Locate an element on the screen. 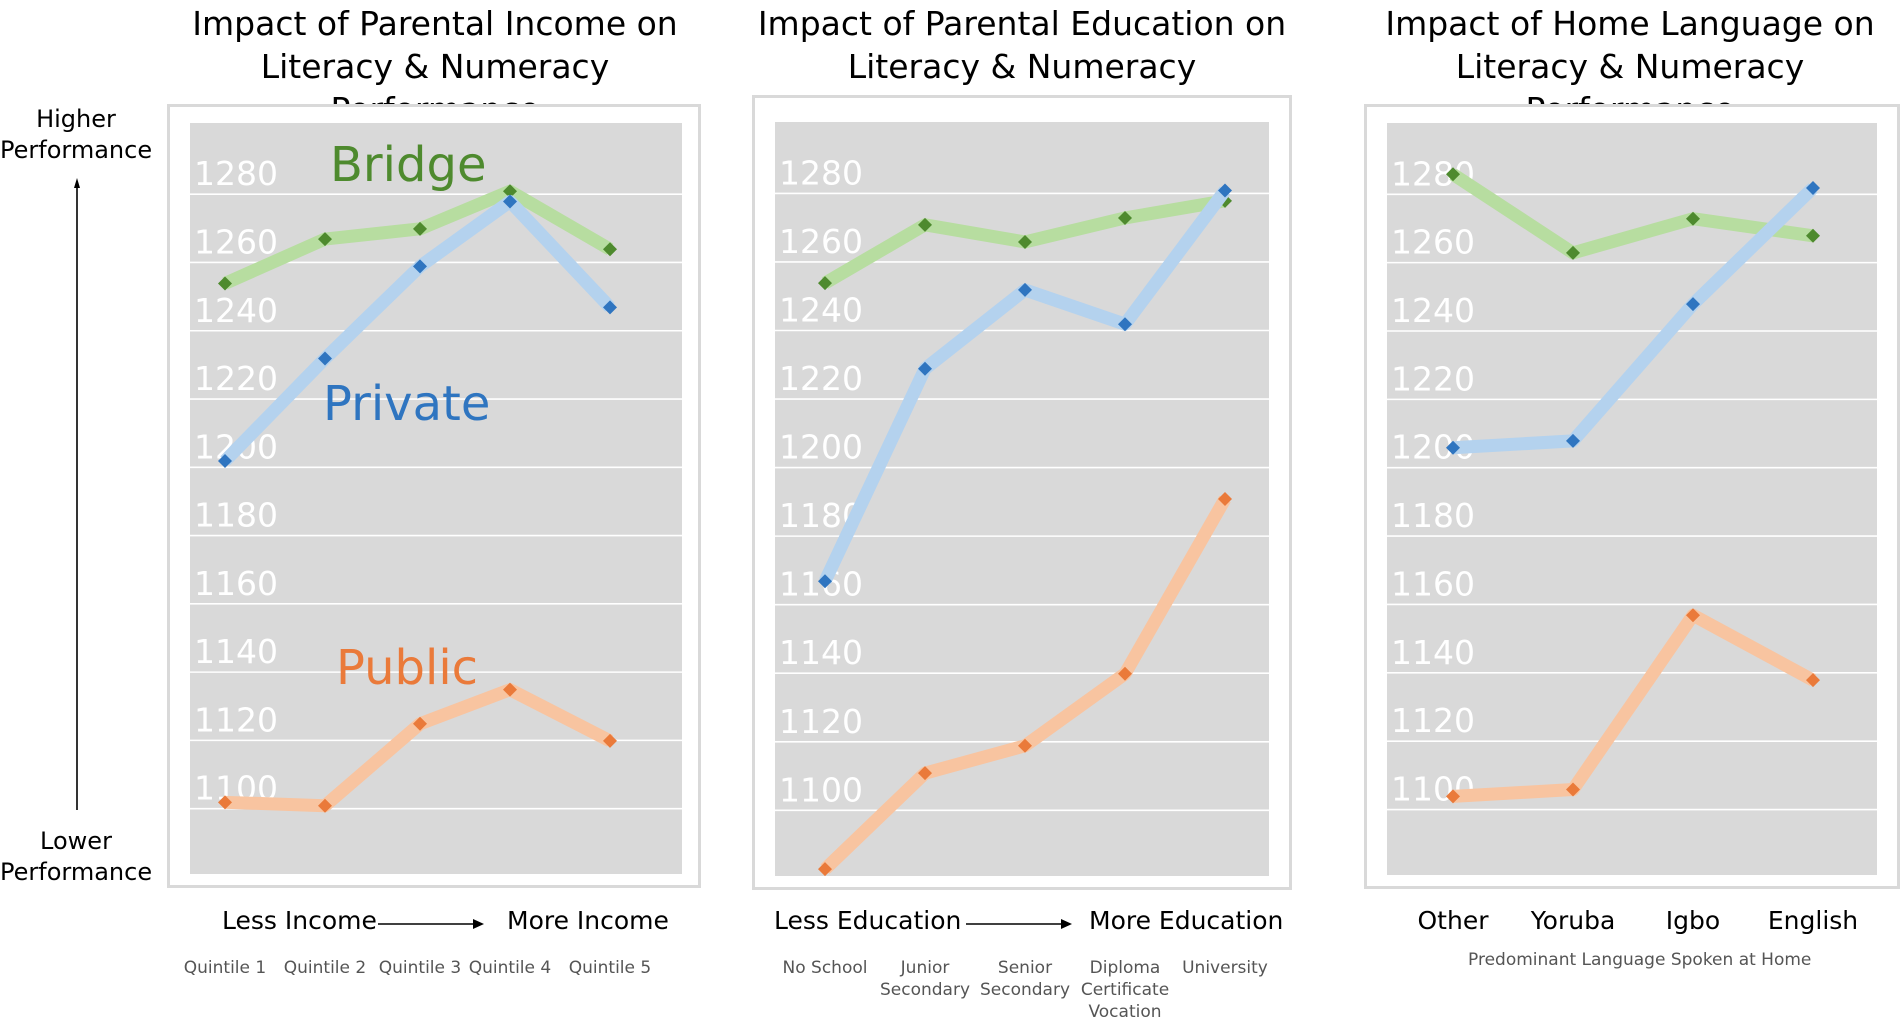 The image size is (1900, 1025). x-tick-label: Igbo is located at coordinates (1693, 920).